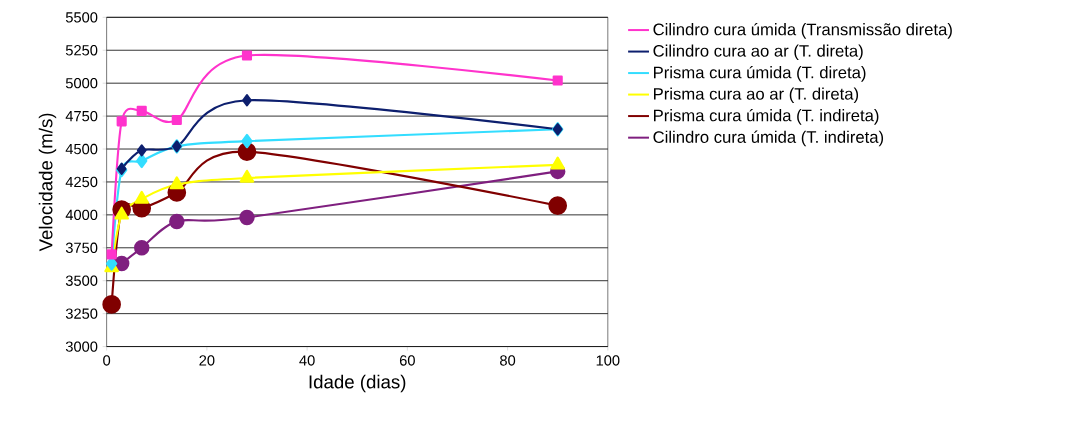 This screenshot has height=432, width=1077. Describe the element at coordinates (81, 280) in the screenshot. I see `y-tick-label: 3500` at that location.